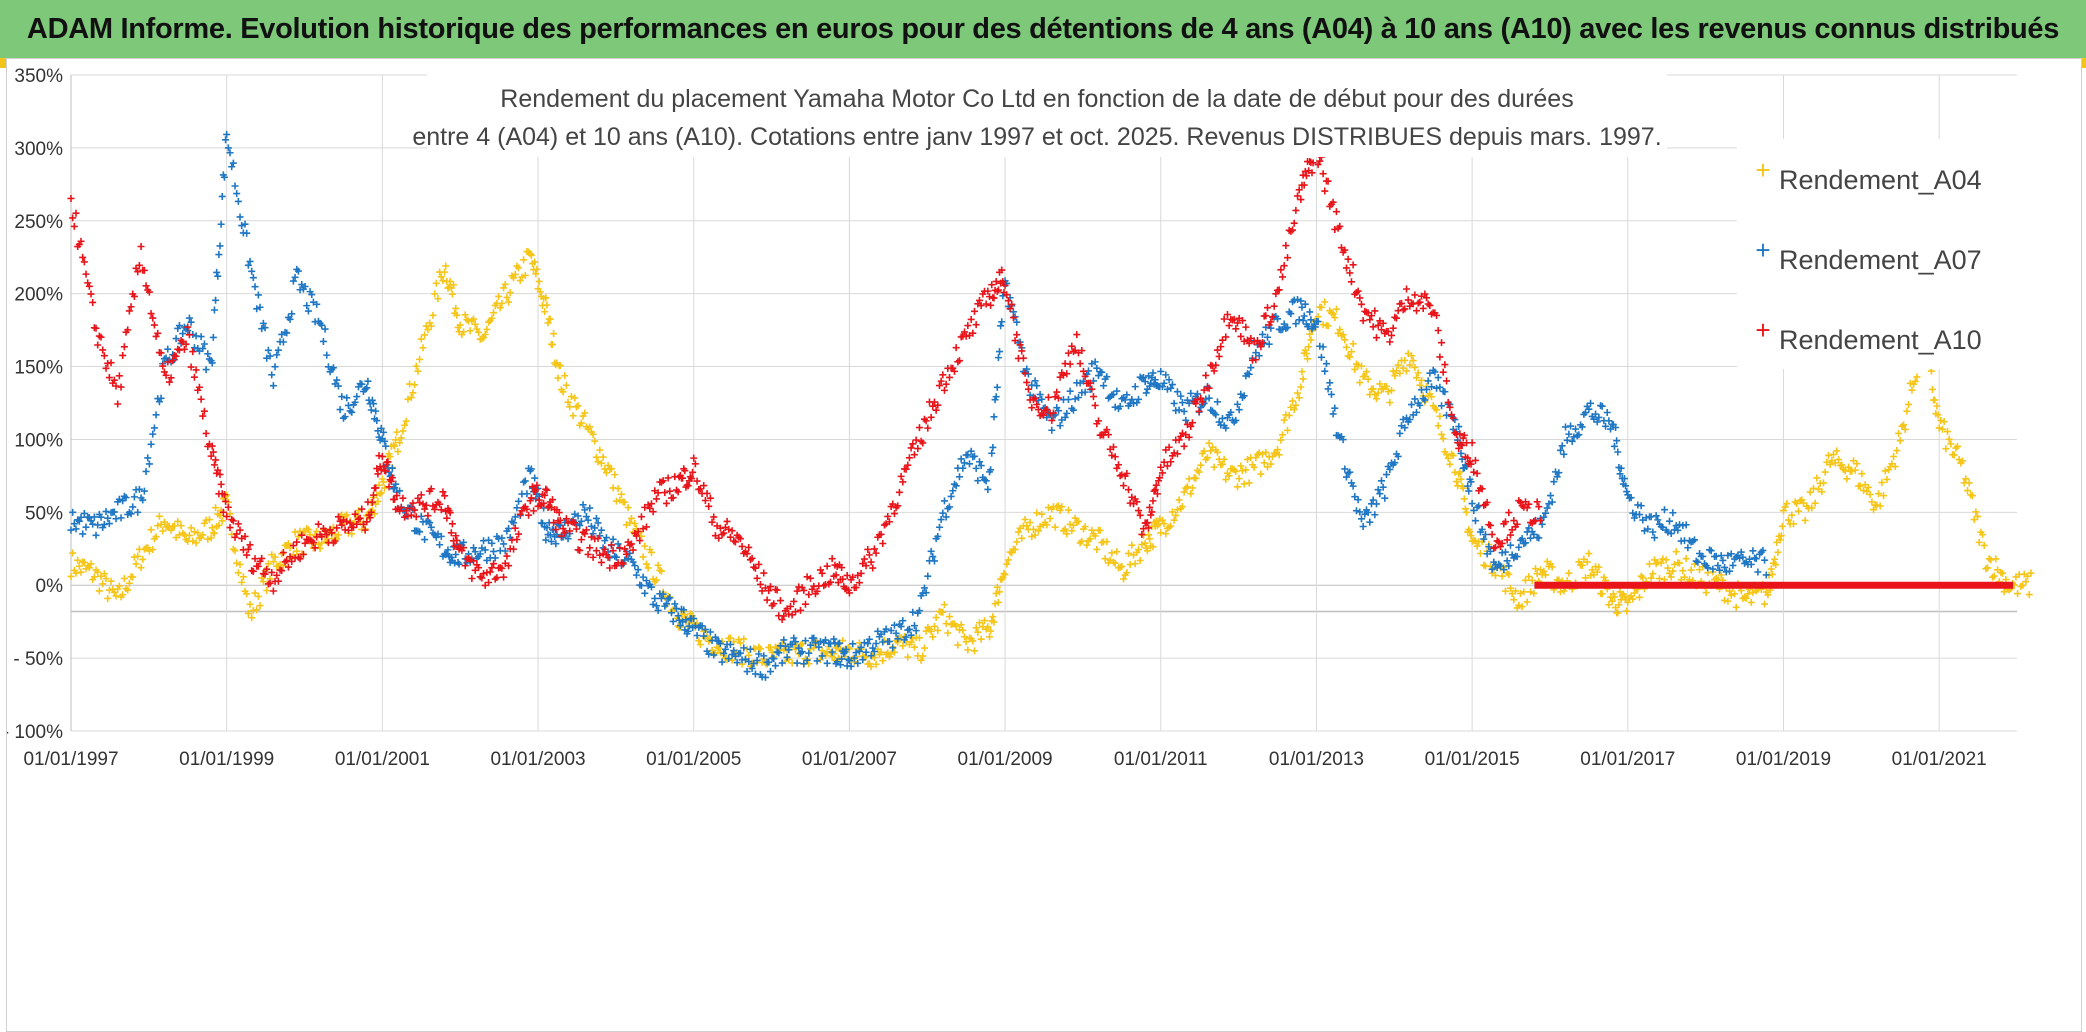 The width and height of the screenshot is (2086, 1032). I want to click on y-tick-label: 150%, so click(38, 368).